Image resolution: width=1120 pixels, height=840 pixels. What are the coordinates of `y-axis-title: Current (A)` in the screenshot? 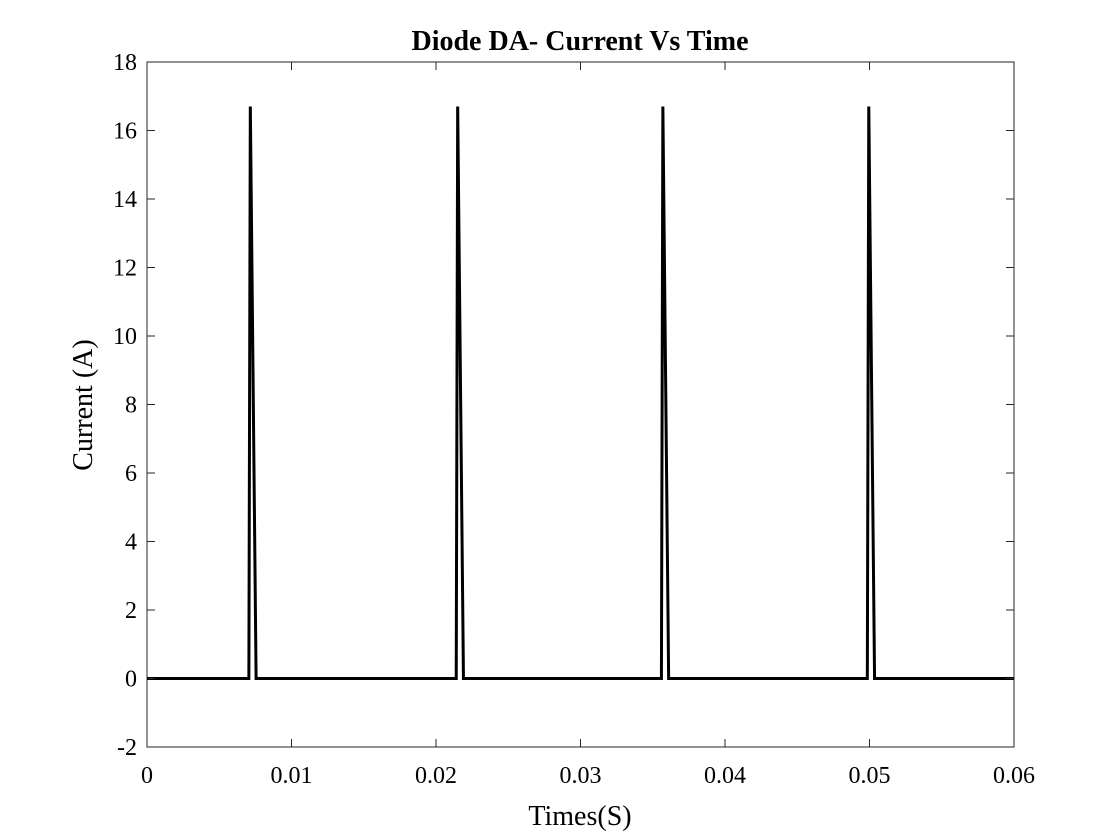 It's located at (83, 404).